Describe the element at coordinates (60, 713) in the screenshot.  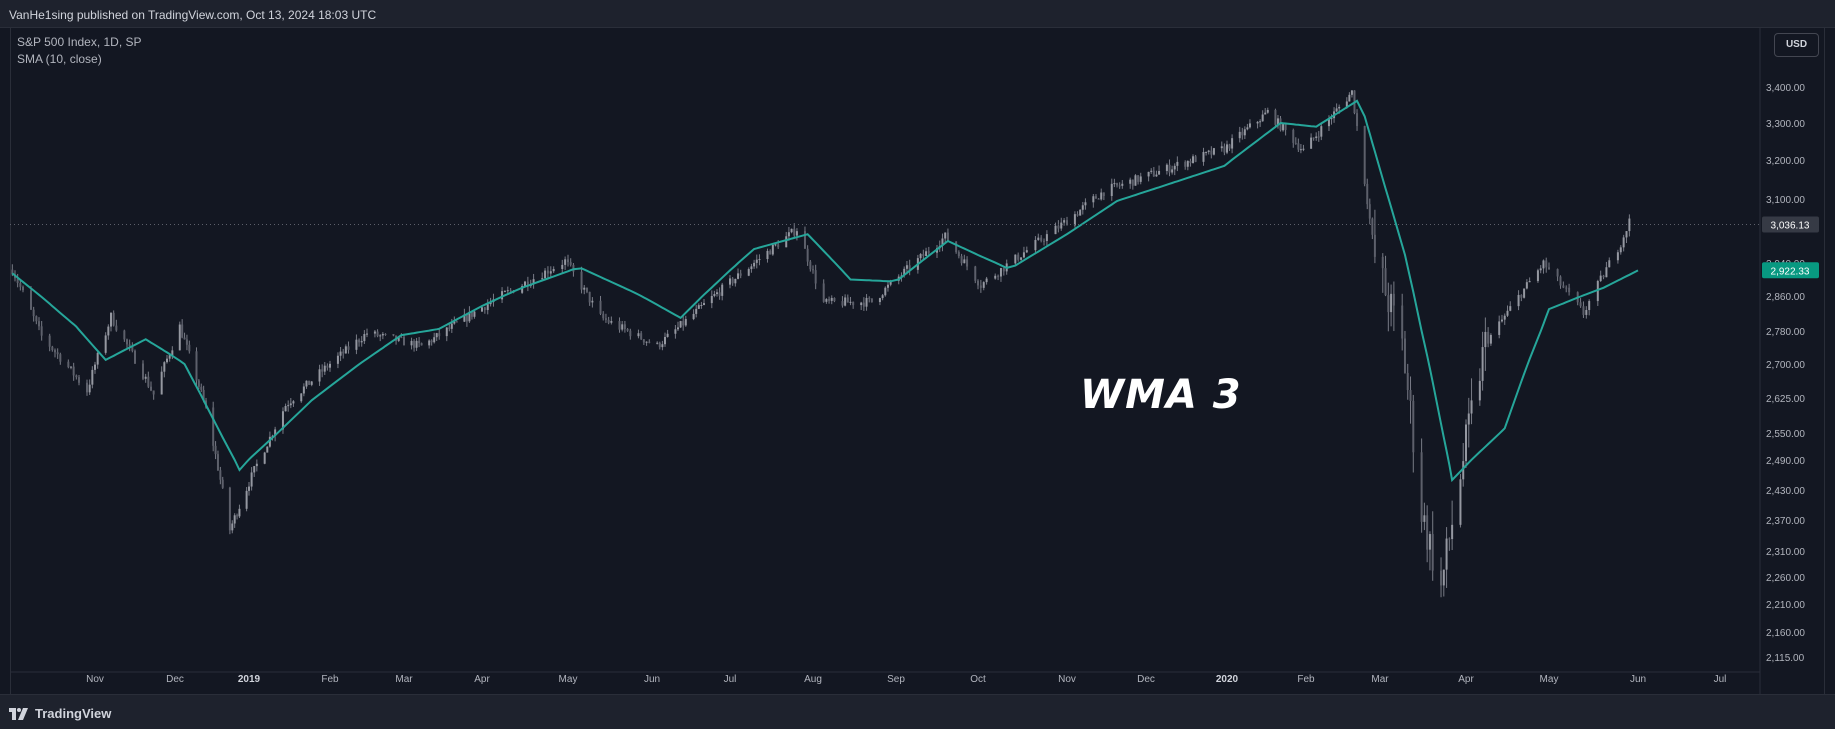
I see `tradingview-logo: TradingView` at that location.